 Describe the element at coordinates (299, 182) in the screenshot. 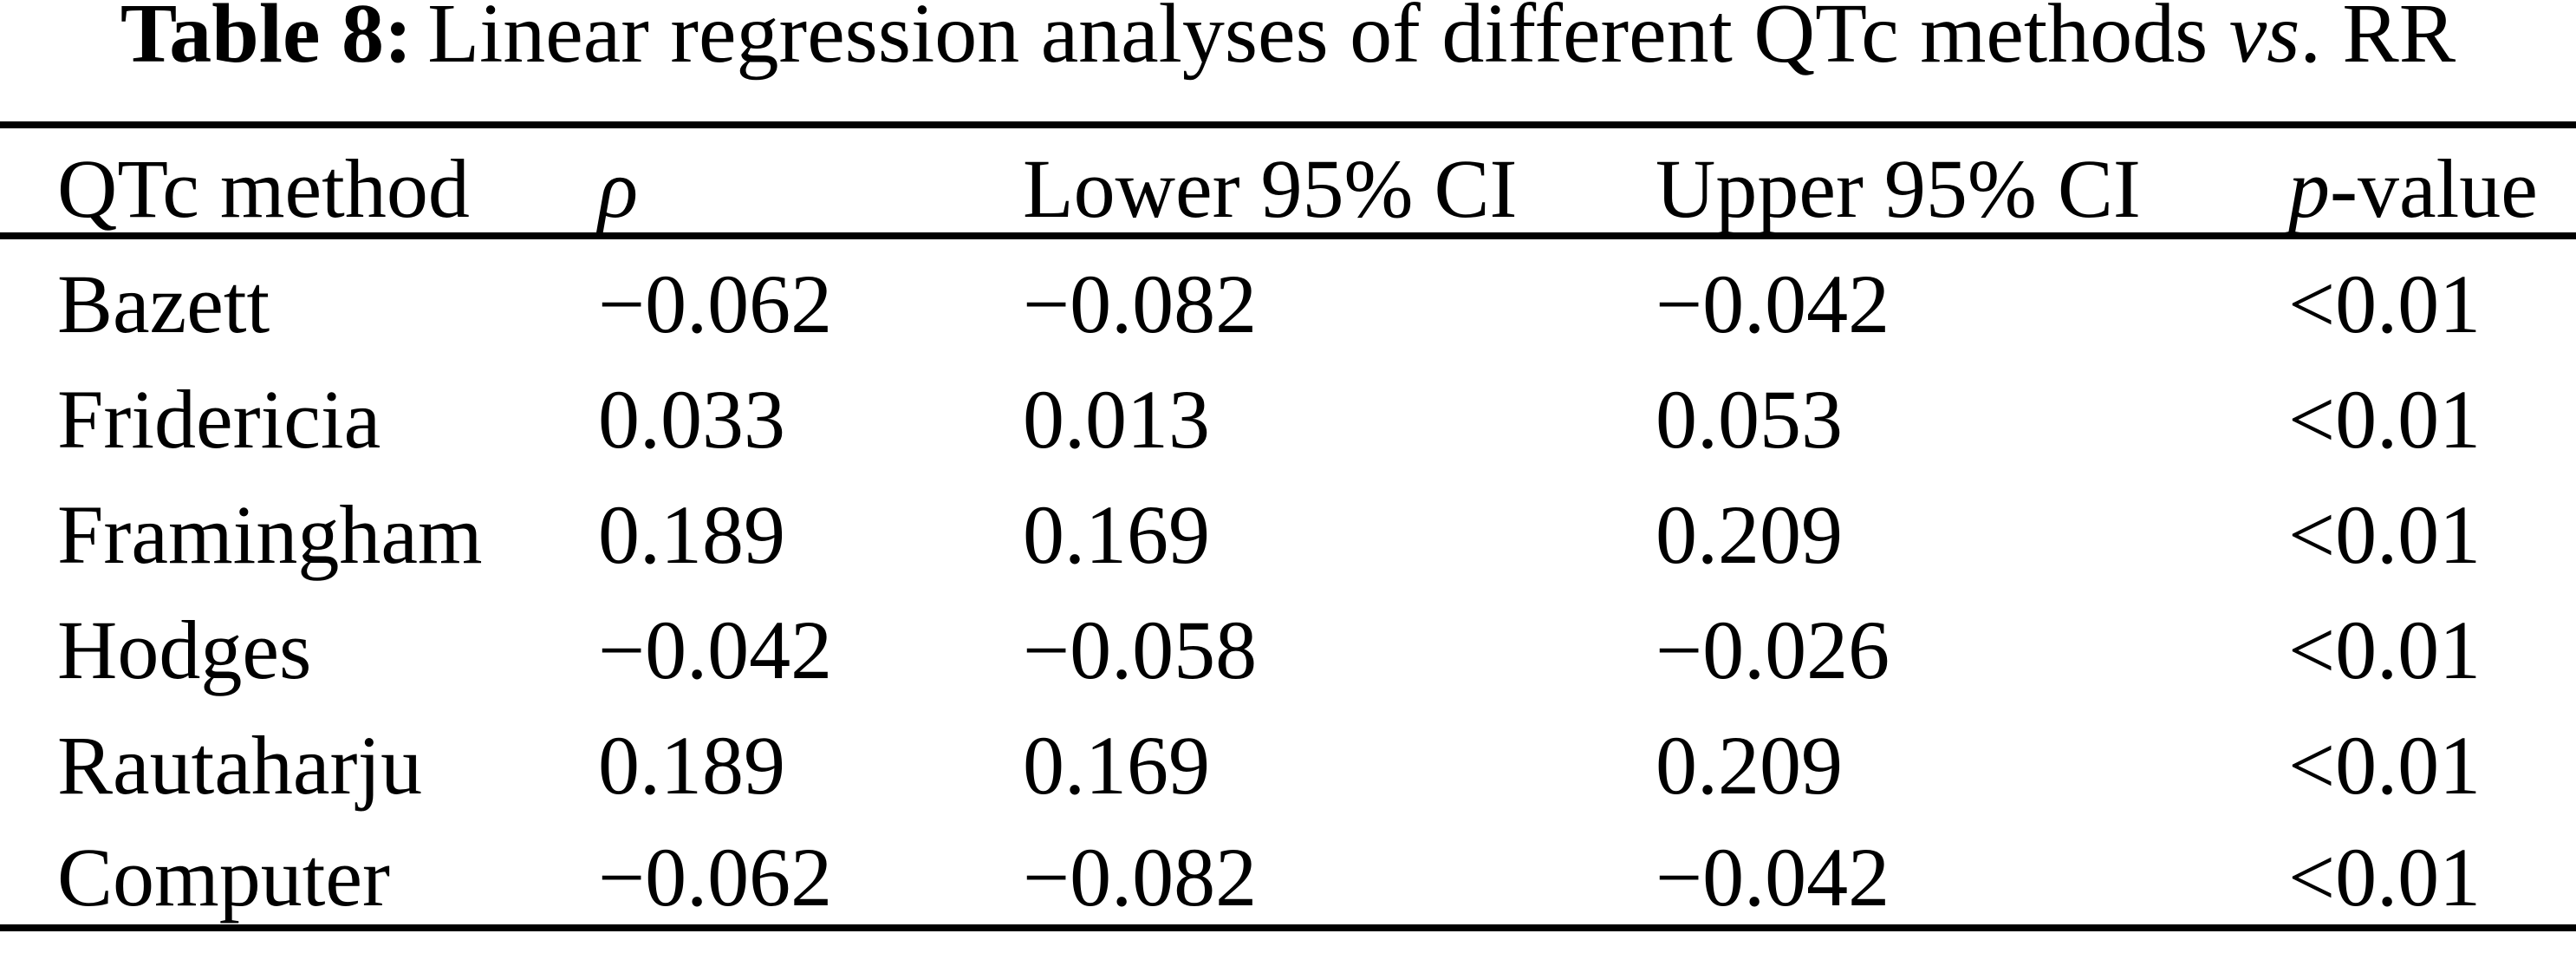

I see `col-header-qtc-method: QTc method` at that location.